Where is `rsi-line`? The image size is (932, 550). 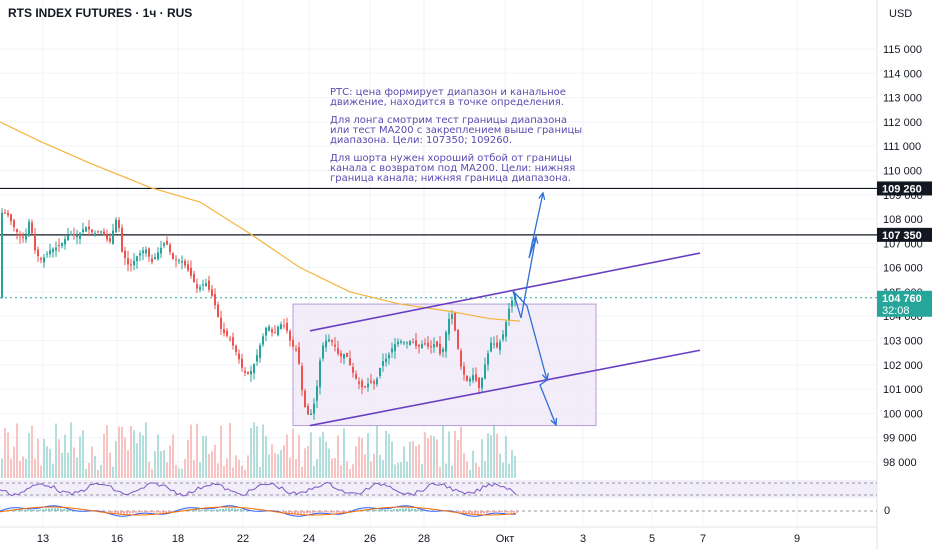
rsi-line is located at coordinates (258, 489).